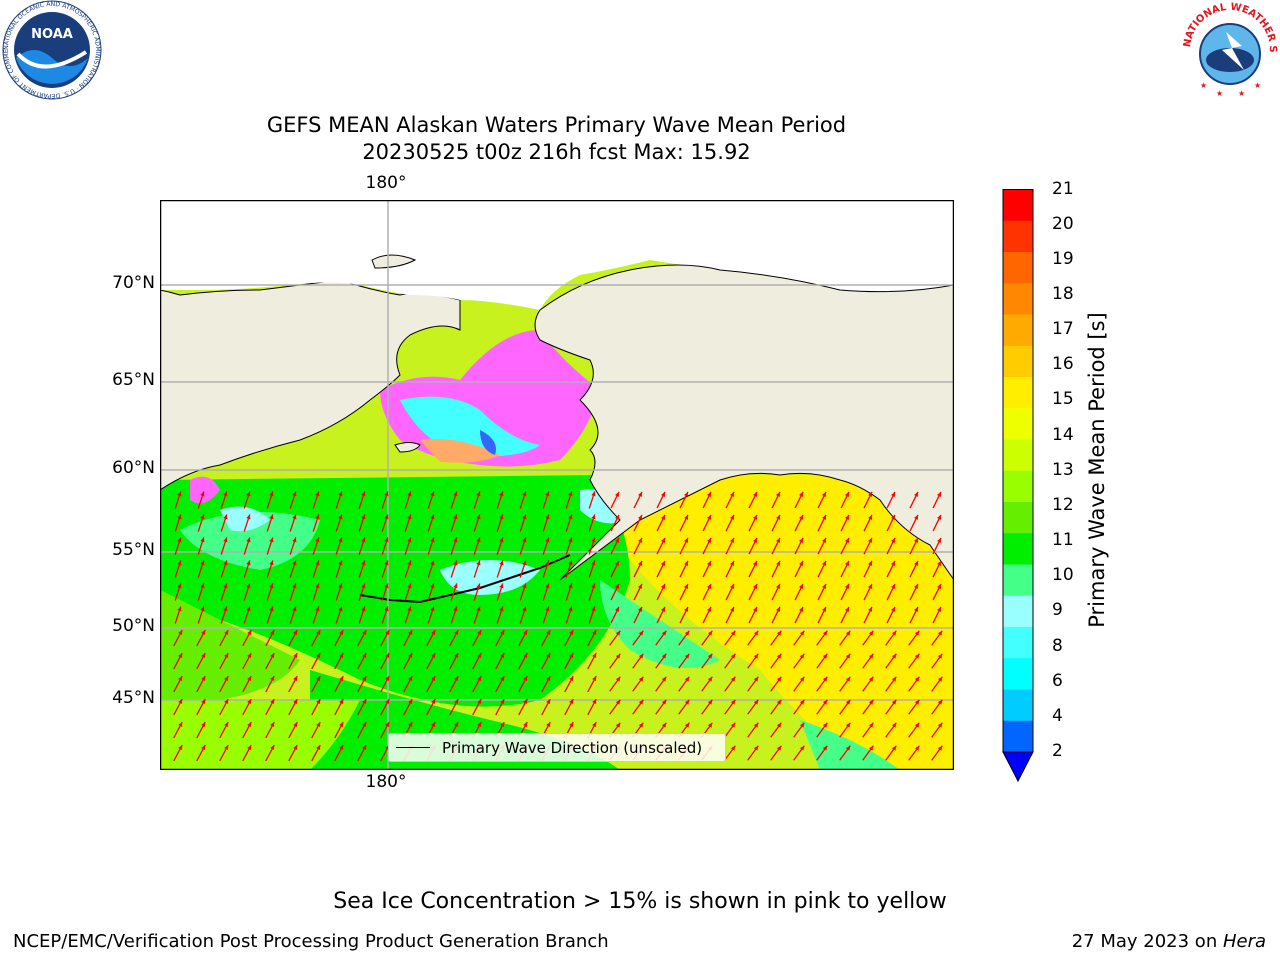 The width and height of the screenshot is (1280, 960). What do you see at coordinates (1057, 751) in the screenshot?
I see `colorbar-tick-label: 2` at bounding box center [1057, 751].